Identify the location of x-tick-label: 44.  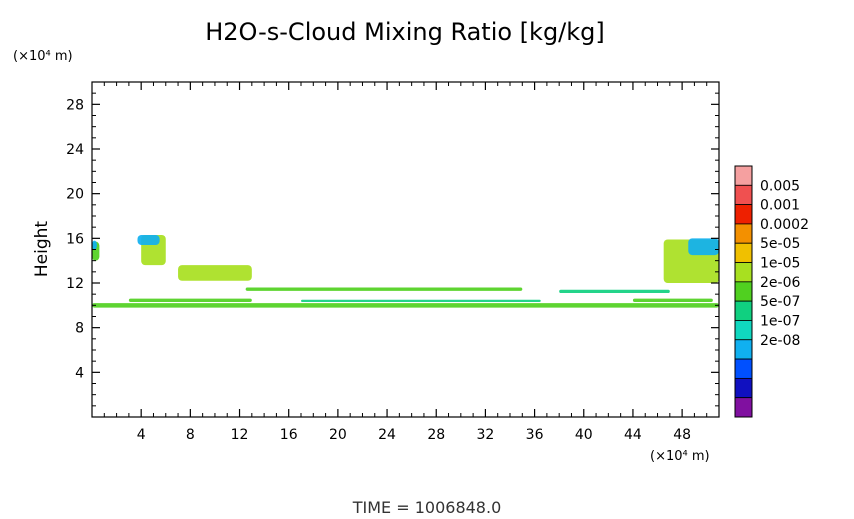
(633, 435).